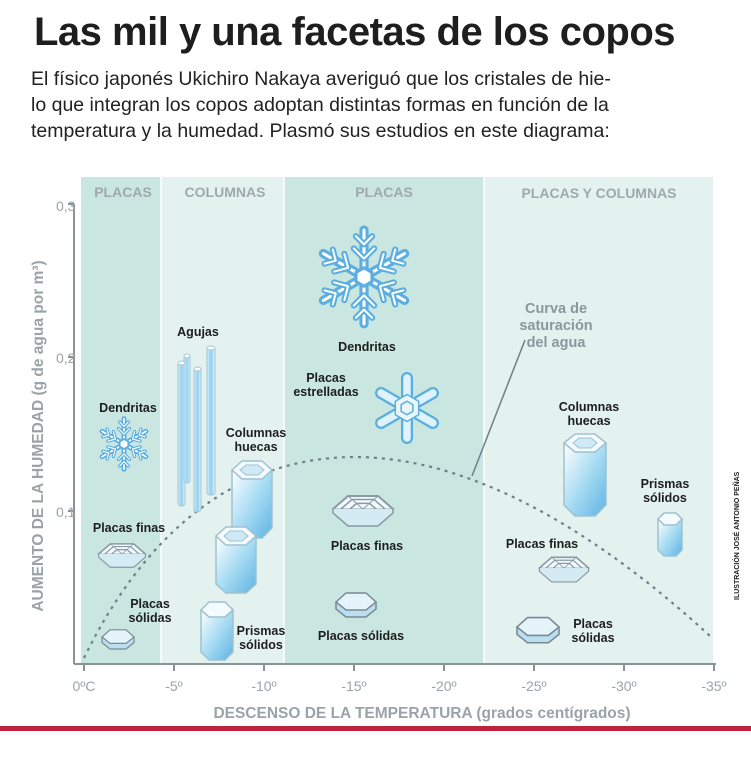 Image resolution: width=751 pixels, height=759 pixels. What do you see at coordinates (443, 686) in the screenshot?
I see `x-tick-label: -20º` at bounding box center [443, 686].